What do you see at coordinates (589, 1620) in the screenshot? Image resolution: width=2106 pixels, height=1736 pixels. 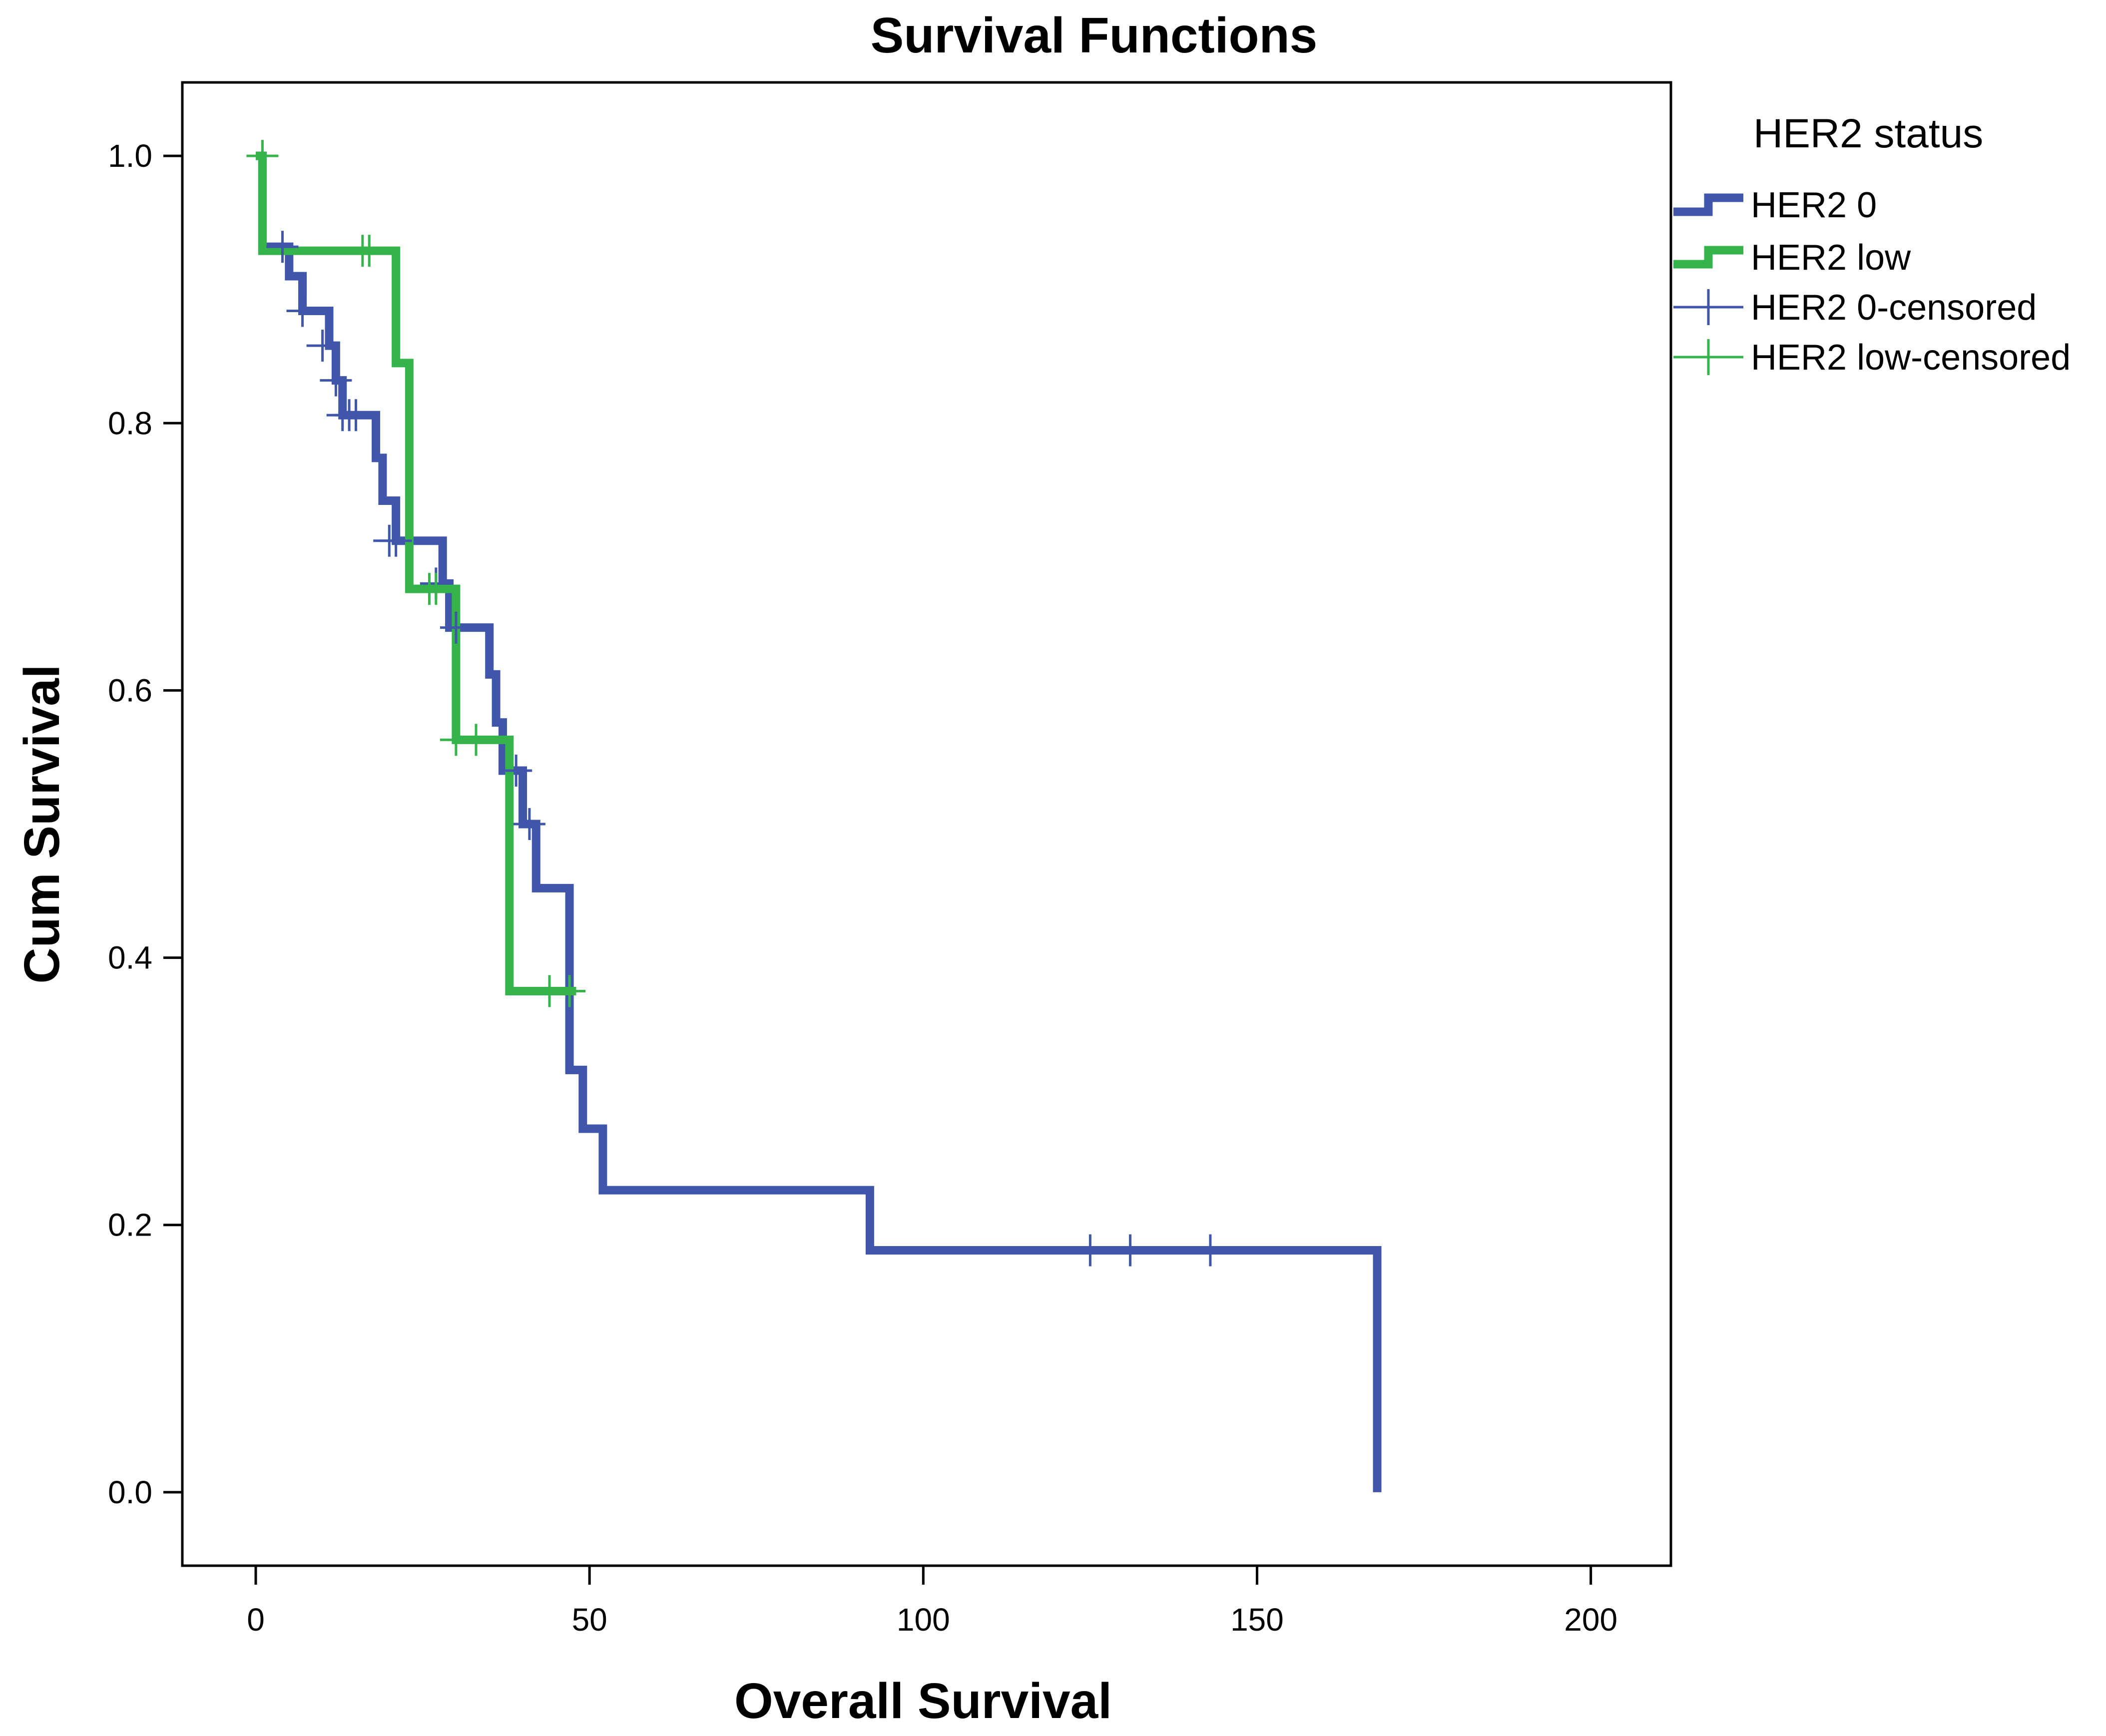 I see `x-tick-label: 50` at bounding box center [589, 1620].